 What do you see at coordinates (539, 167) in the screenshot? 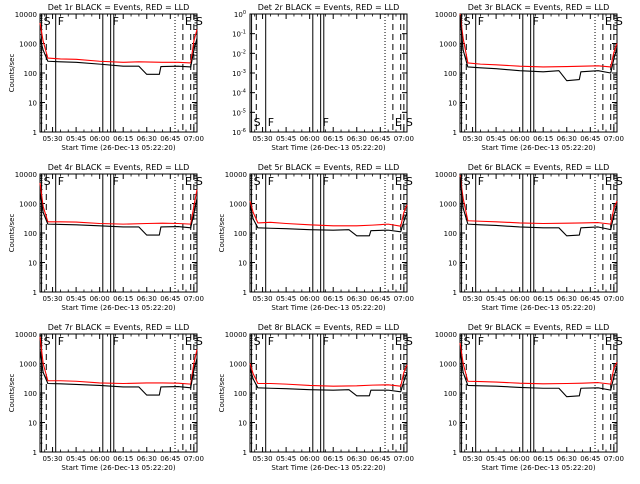
I see `panel-title: Det 6r BLACK = Events, RED = LLD` at bounding box center [539, 167].